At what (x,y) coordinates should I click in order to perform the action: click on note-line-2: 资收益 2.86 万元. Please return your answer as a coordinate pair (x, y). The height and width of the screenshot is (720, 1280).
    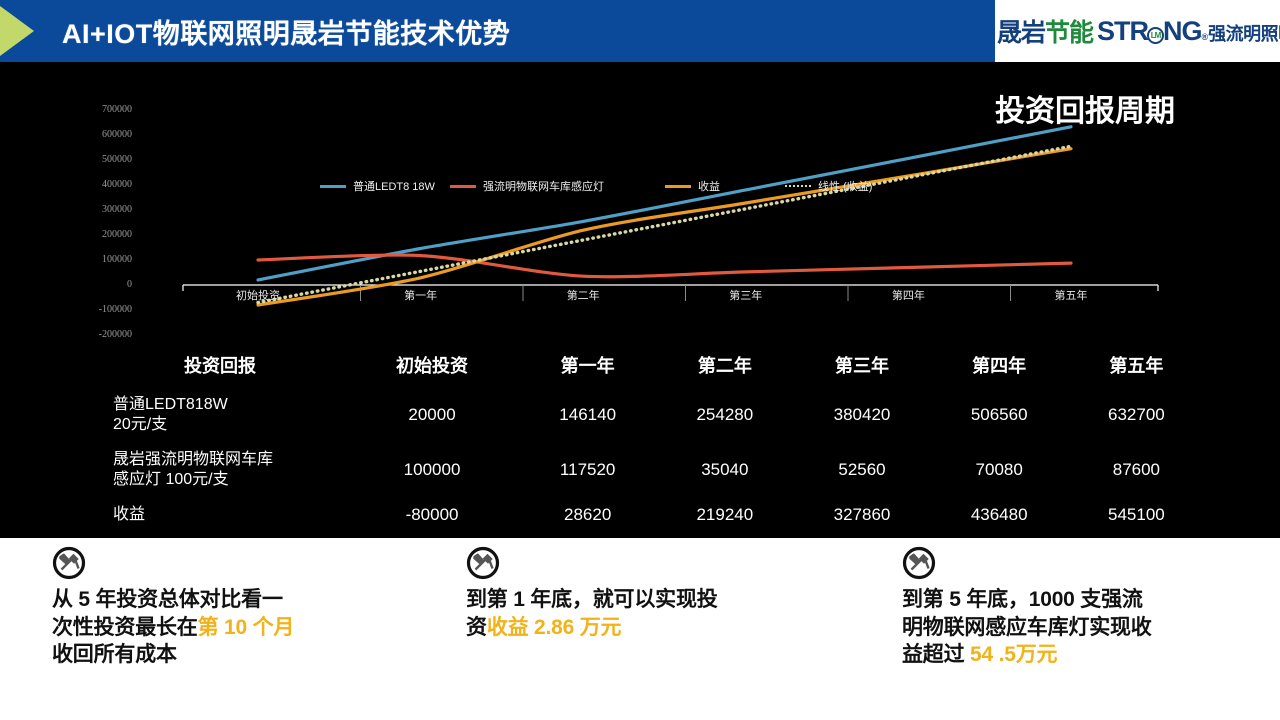
    Looking at the image, I should click on (544, 627).